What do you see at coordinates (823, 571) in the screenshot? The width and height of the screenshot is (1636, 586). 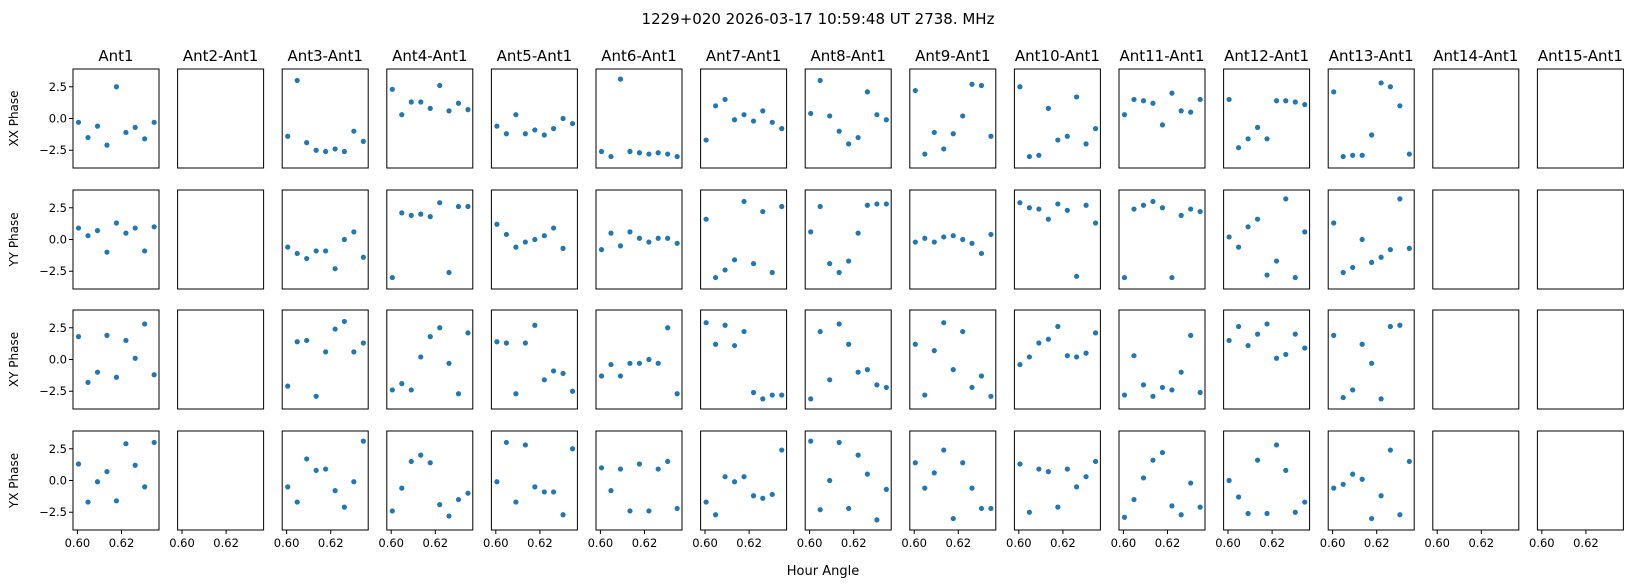 I see `x-axis-label: Hour Angle` at bounding box center [823, 571].